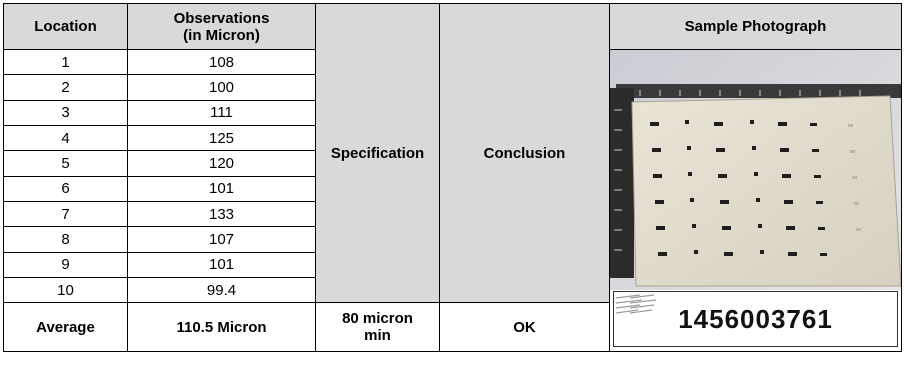 The image size is (904, 392). I want to click on location-cell: 2, so click(65, 87).